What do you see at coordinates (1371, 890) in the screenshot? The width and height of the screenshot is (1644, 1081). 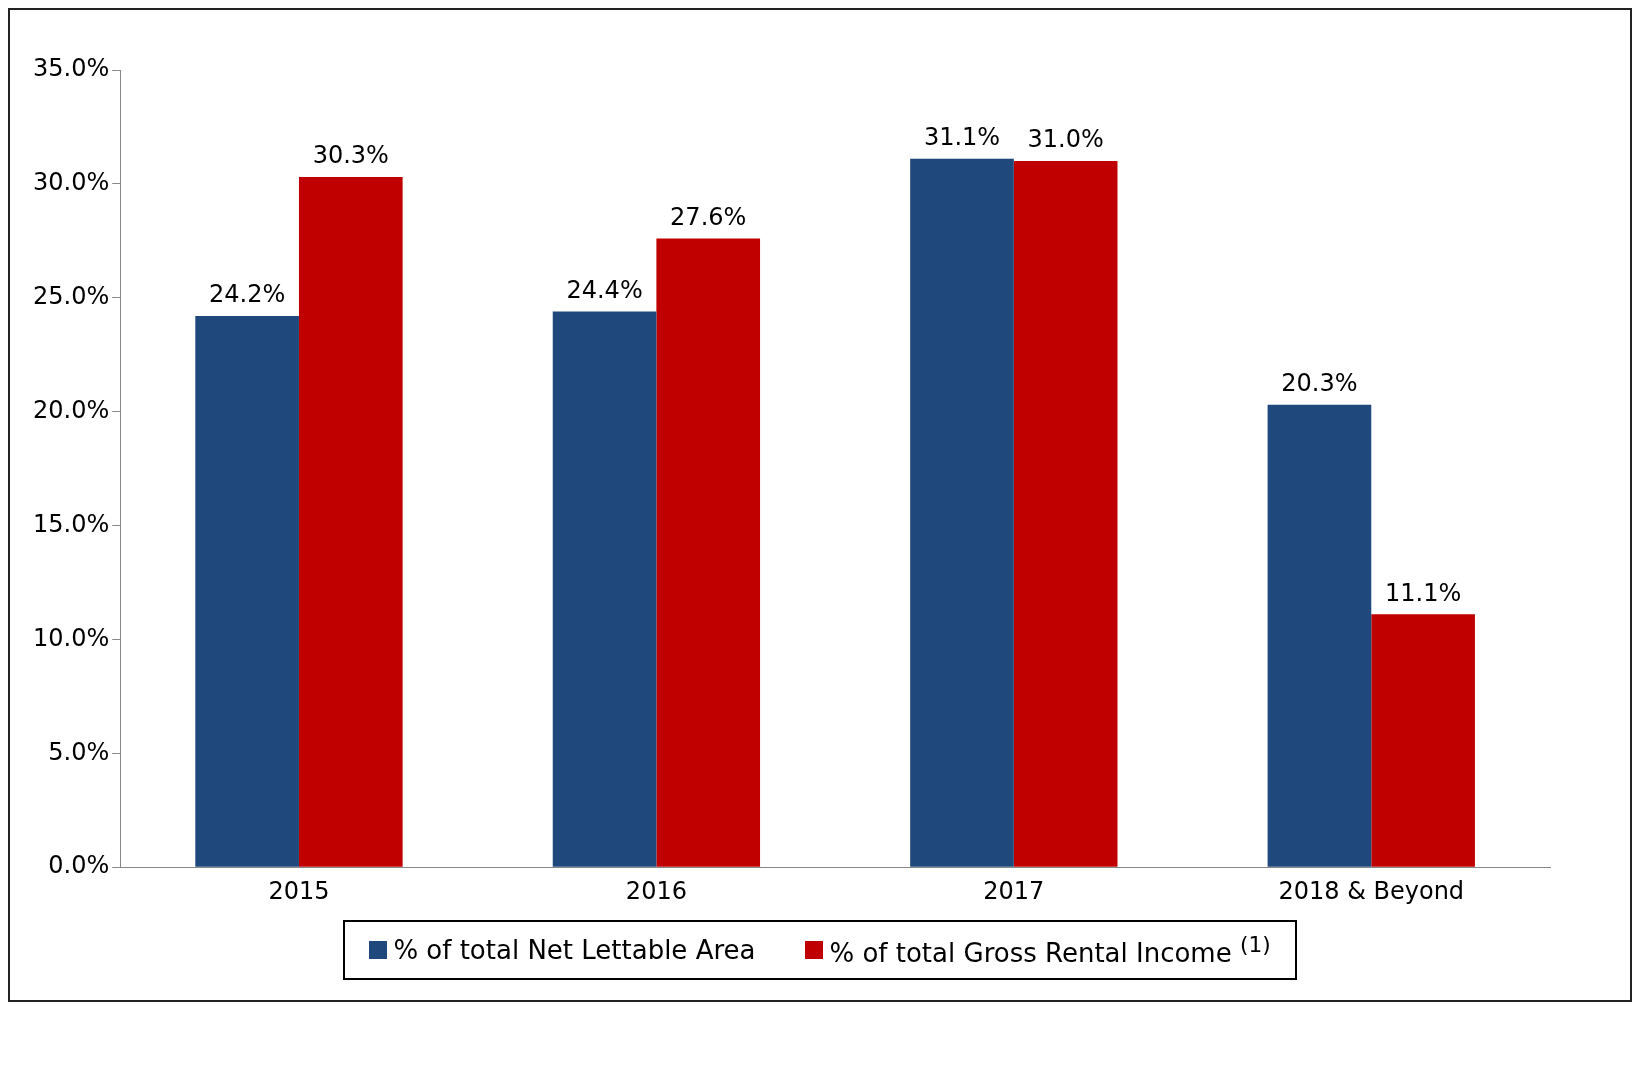 I see `x-tick-label: 2018 & Beyond` at bounding box center [1371, 890].